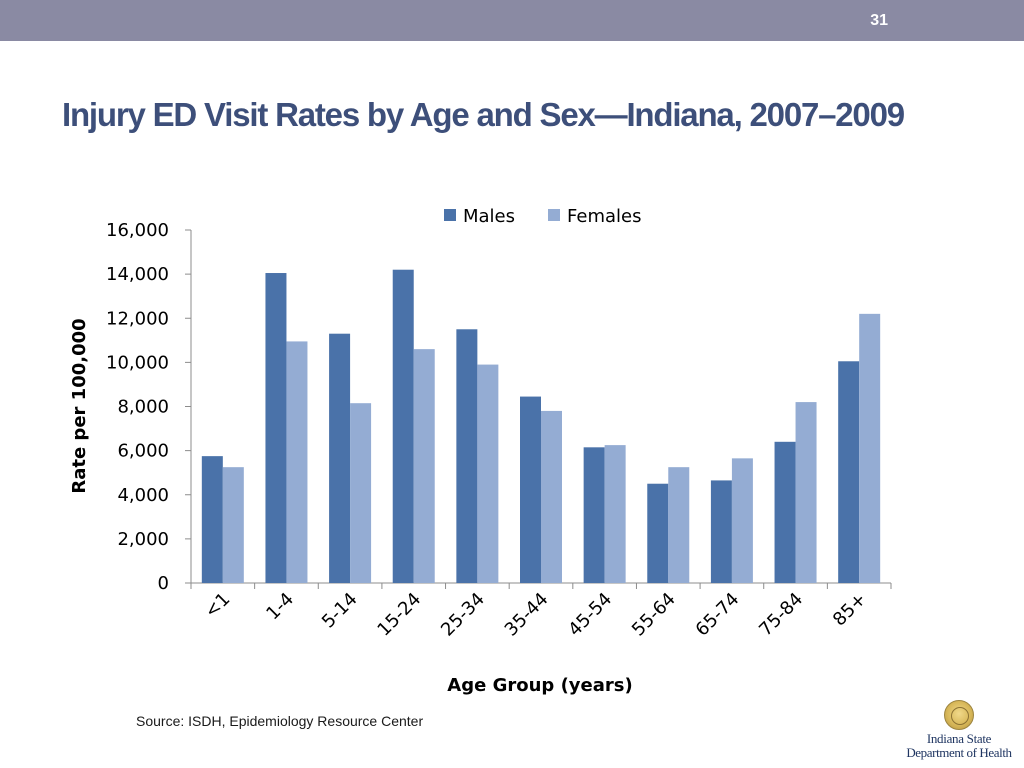  What do you see at coordinates (959, 738) in the screenshot?
I see `logo-text-line1: Indiana State` at bounding box center [959, 738].